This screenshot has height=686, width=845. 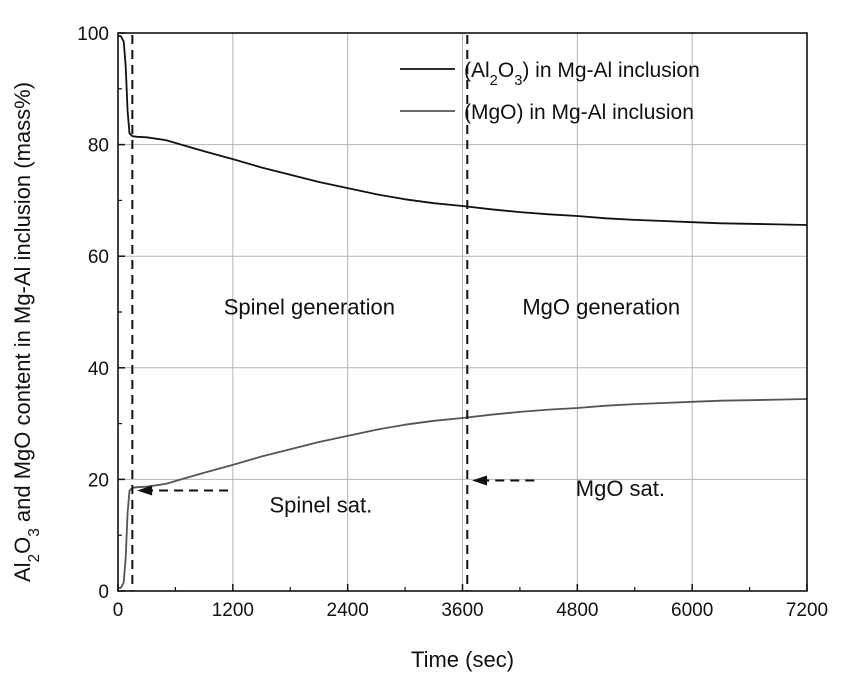 I want to click on x-tick-label: 1200, so click(x=233, y=610).